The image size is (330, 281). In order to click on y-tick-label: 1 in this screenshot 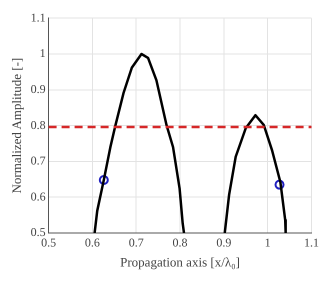, I will do `click(43, 53)`.